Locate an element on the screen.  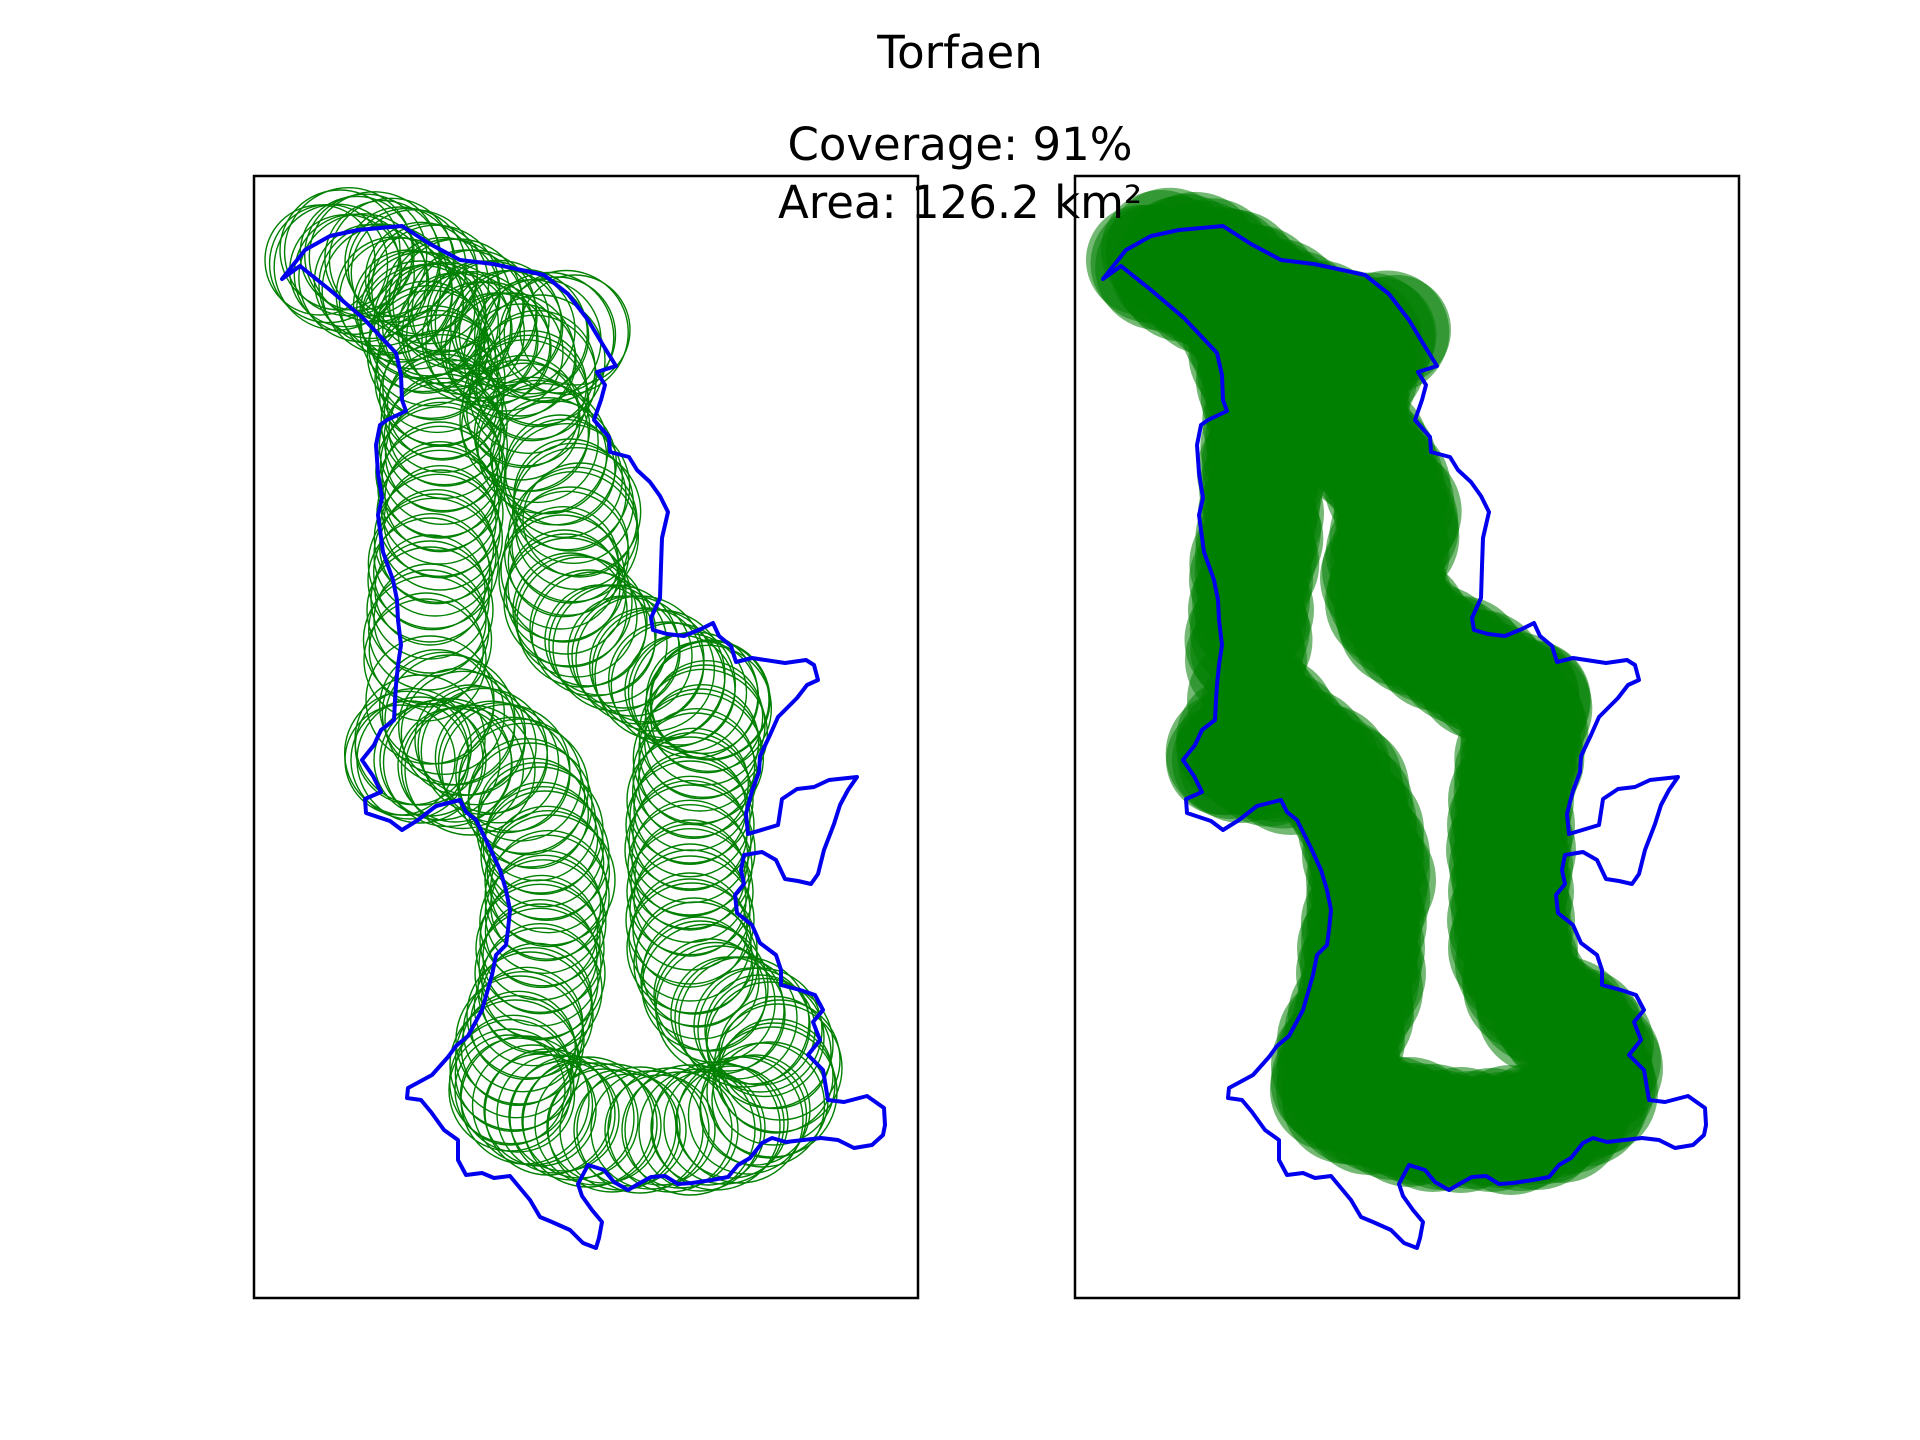
coverage-disc is located at coordinates (1331, 1090).